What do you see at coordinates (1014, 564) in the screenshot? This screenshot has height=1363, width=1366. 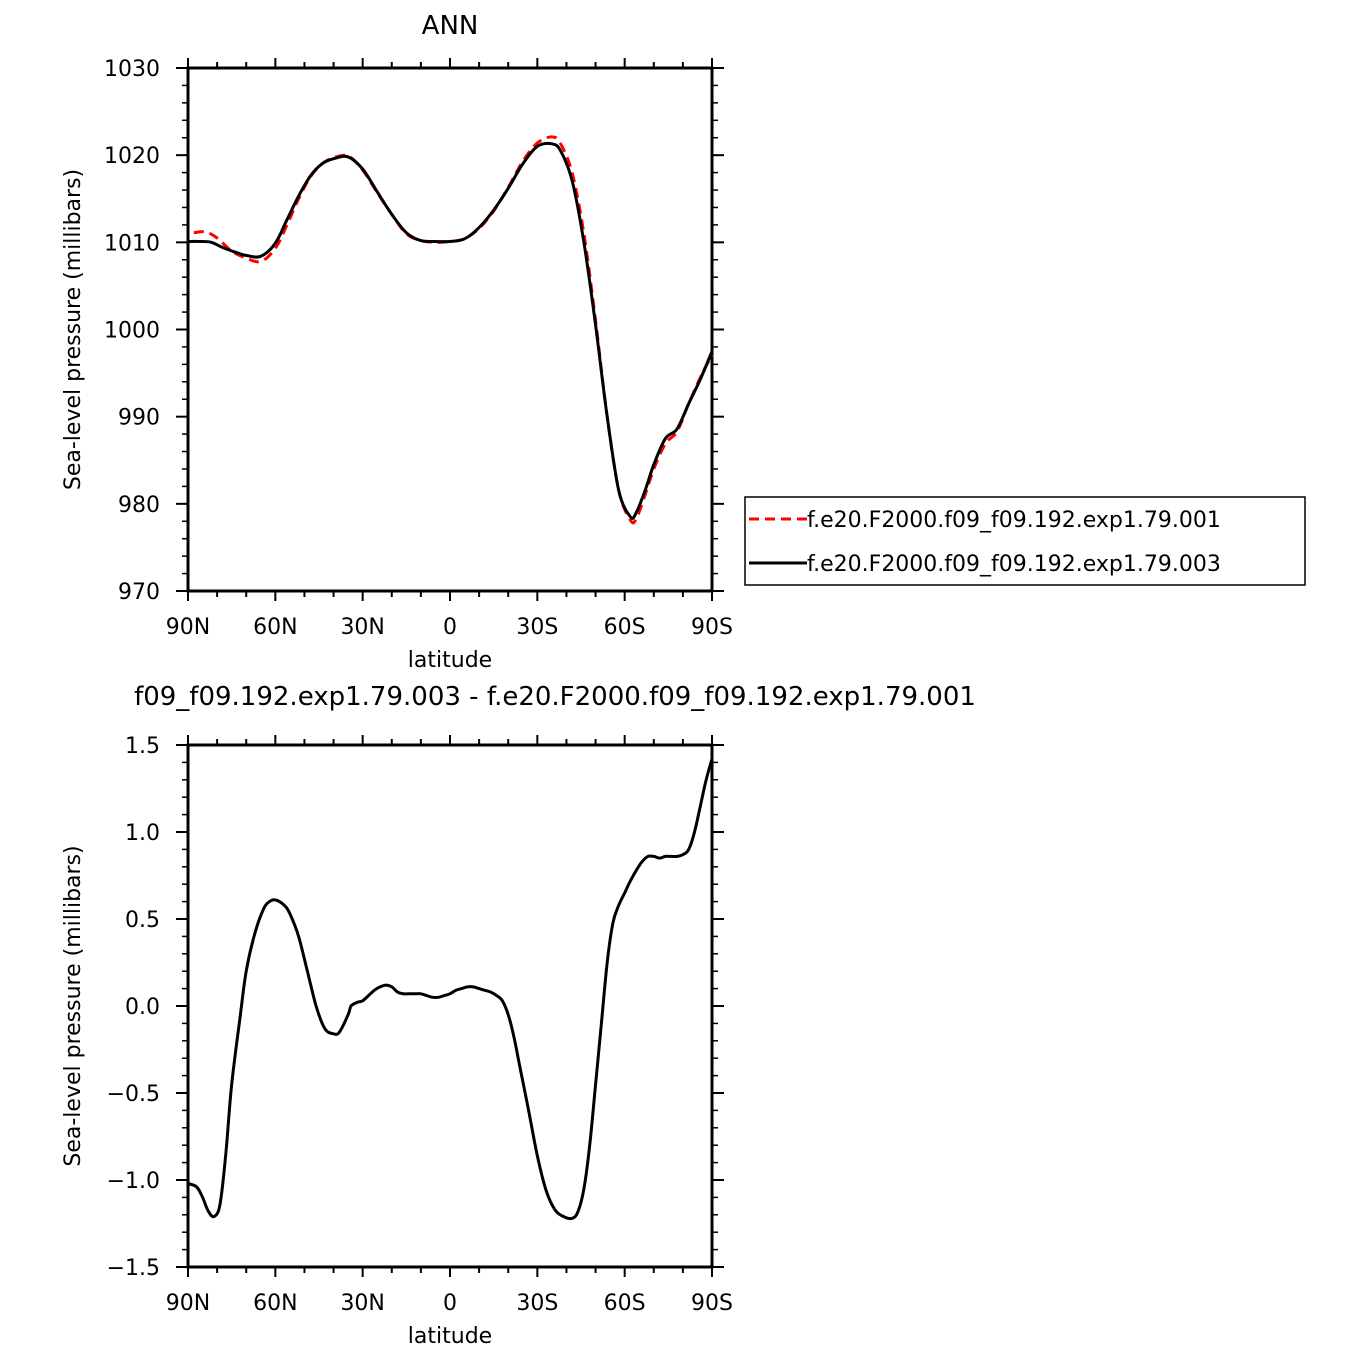 I see `legend-label: f.e20.F2000.f09_f09.192.exp1.79.003` at bounding box center [1014, 564].